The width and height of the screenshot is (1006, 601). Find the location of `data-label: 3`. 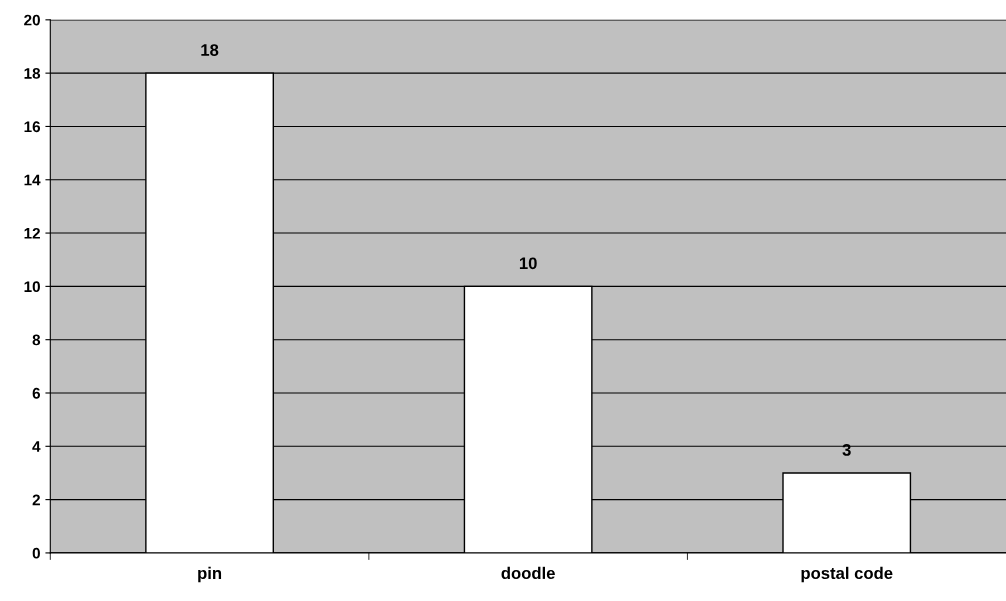

data-label: 3 is located at coordinates (846, 449).